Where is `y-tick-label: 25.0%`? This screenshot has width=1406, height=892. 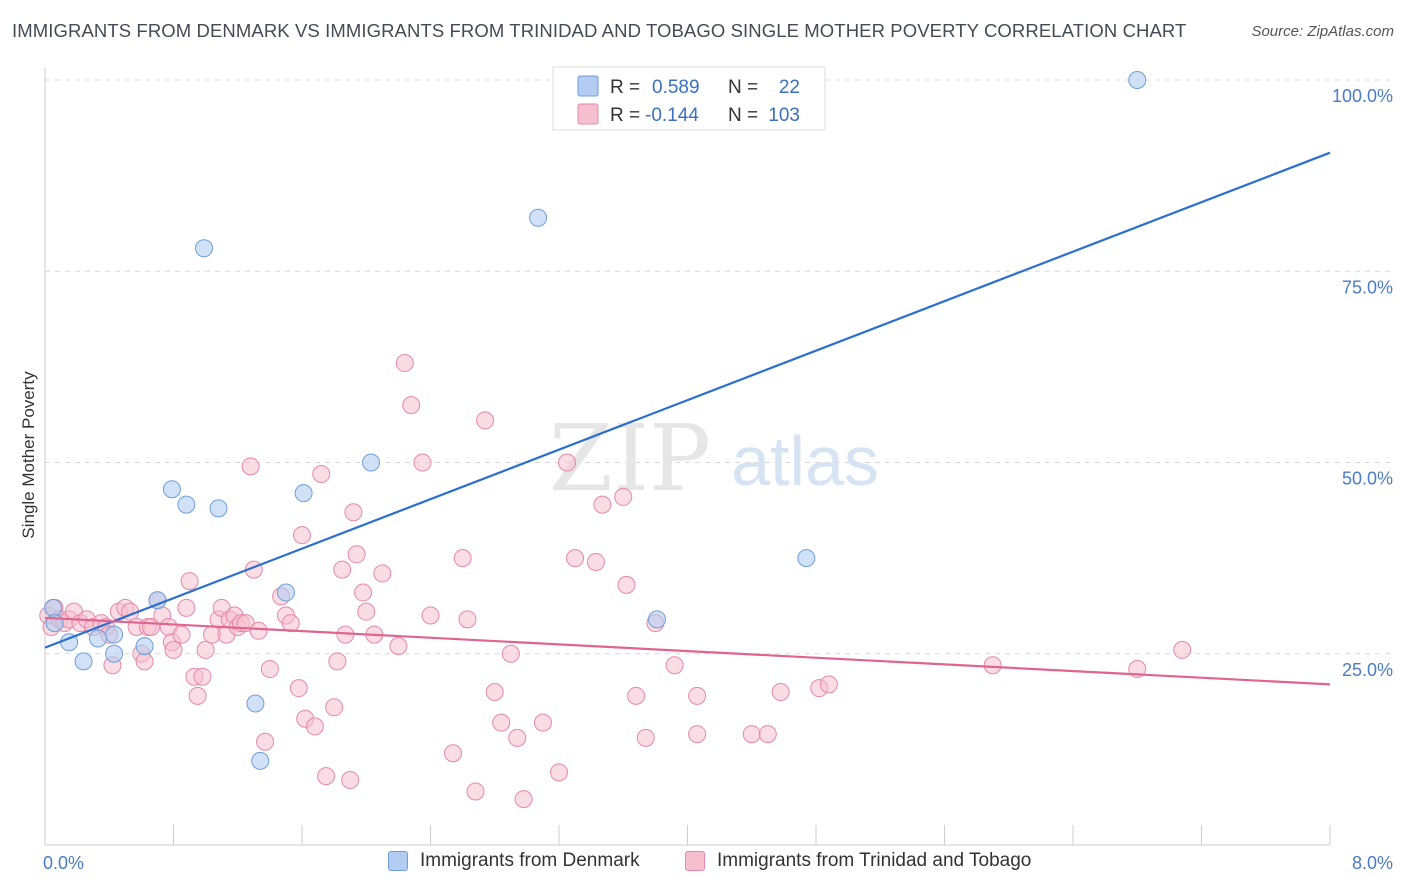
y-tick-label: 25.0% is located at coordinates (1367, 670).